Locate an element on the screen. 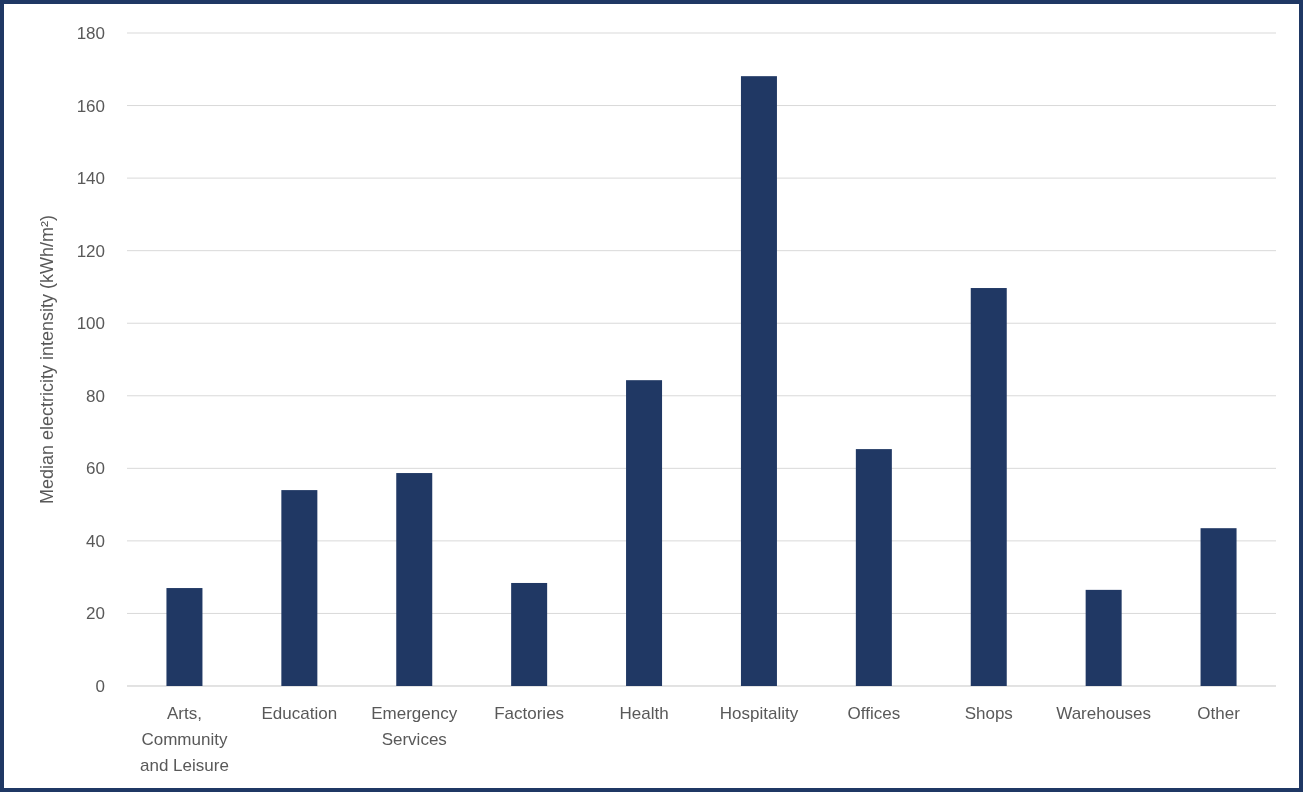  y-tick-label: 0 is located at coordinates (100, 686).